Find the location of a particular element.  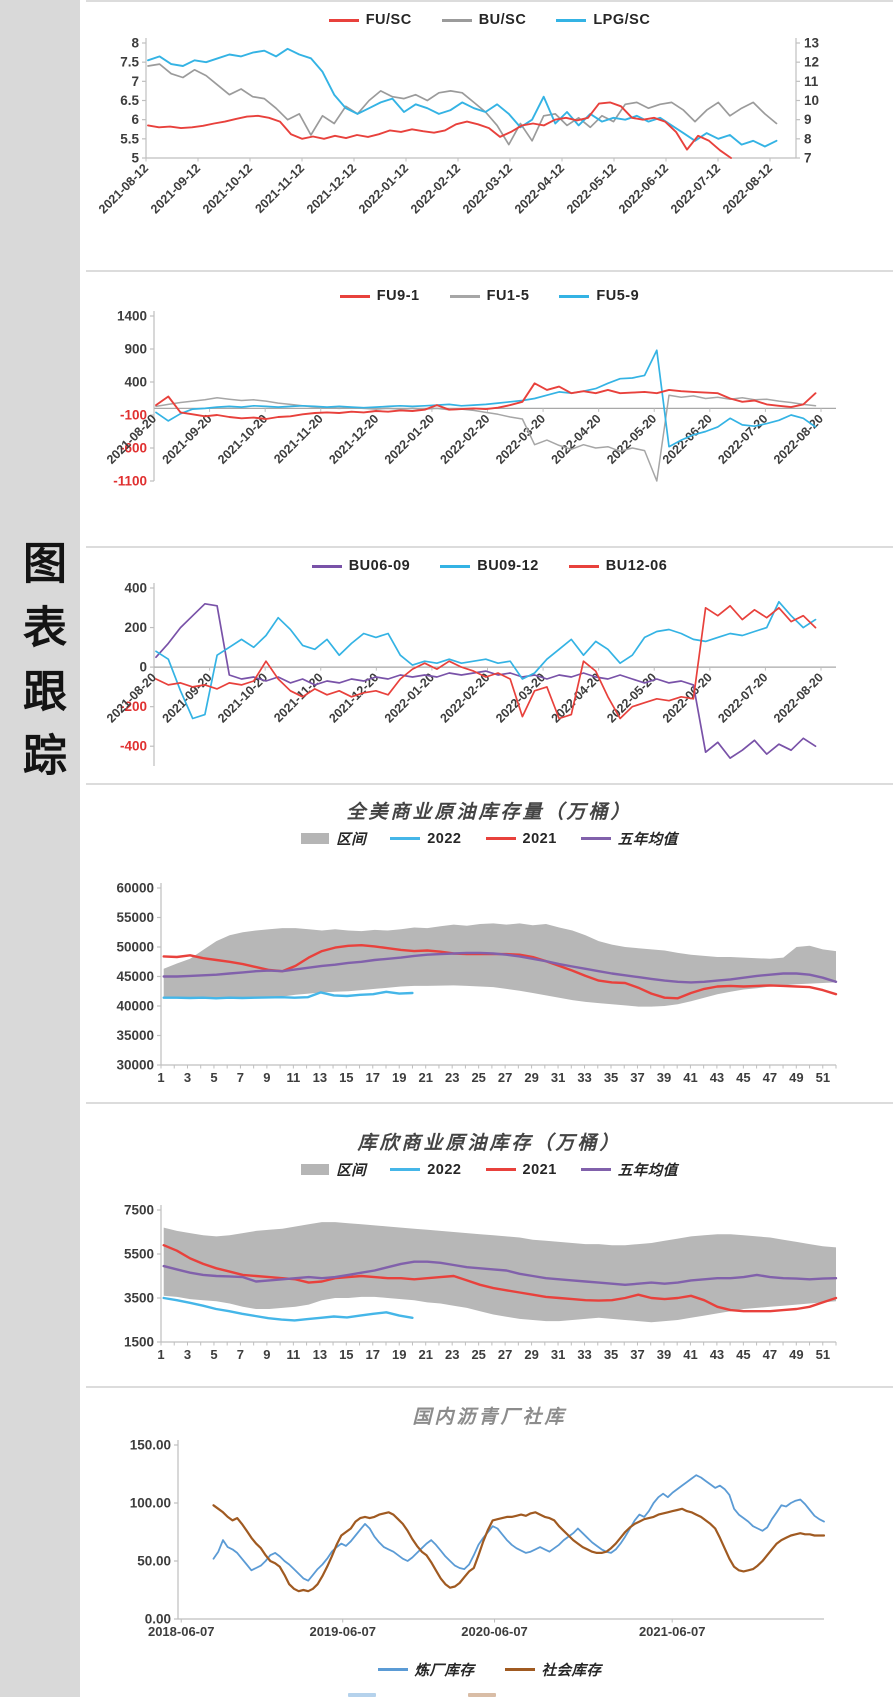

legend-label: 五年均值 is located at coordinates (647, 839).